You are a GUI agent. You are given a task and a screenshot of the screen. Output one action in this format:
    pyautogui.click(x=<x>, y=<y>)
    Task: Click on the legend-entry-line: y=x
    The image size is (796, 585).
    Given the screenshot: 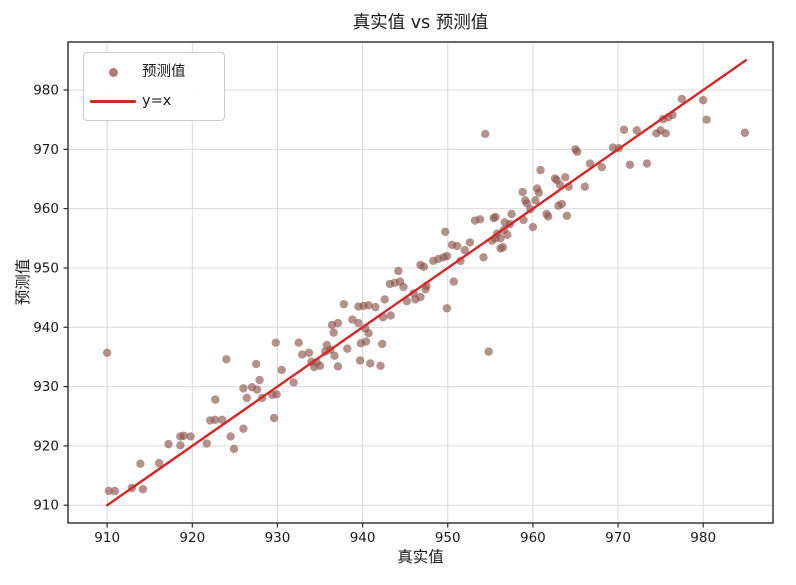 What is the action you would take?
    pyautogui.click(x=154, y=101)
    